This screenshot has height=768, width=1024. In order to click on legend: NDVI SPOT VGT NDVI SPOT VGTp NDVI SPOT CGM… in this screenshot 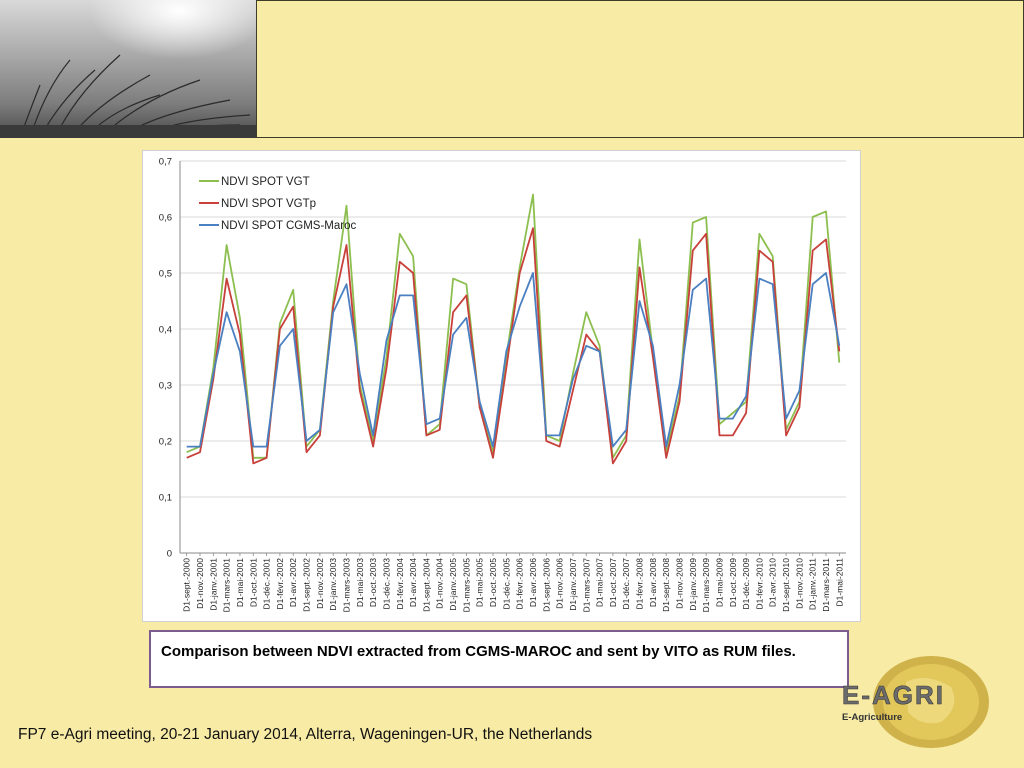, I will do `click(277, 204)`.